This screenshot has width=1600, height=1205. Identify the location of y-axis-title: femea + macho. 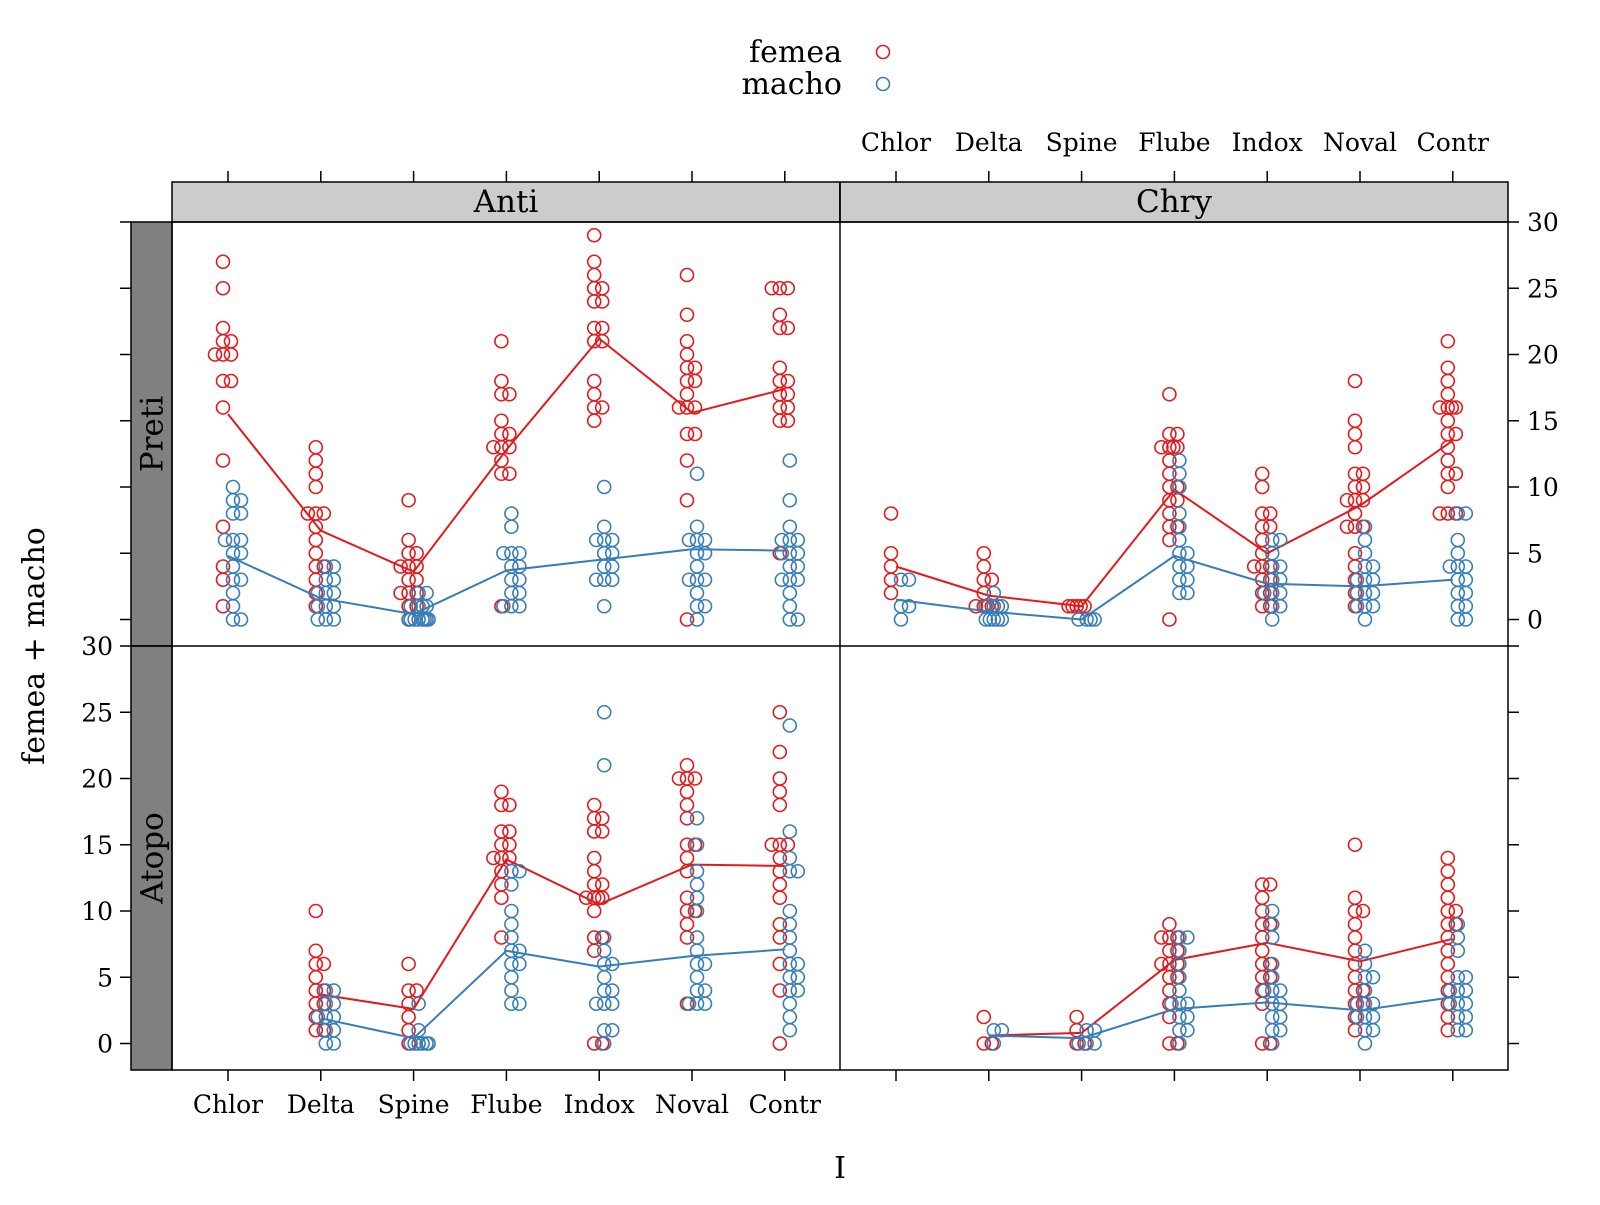
(34, 646).